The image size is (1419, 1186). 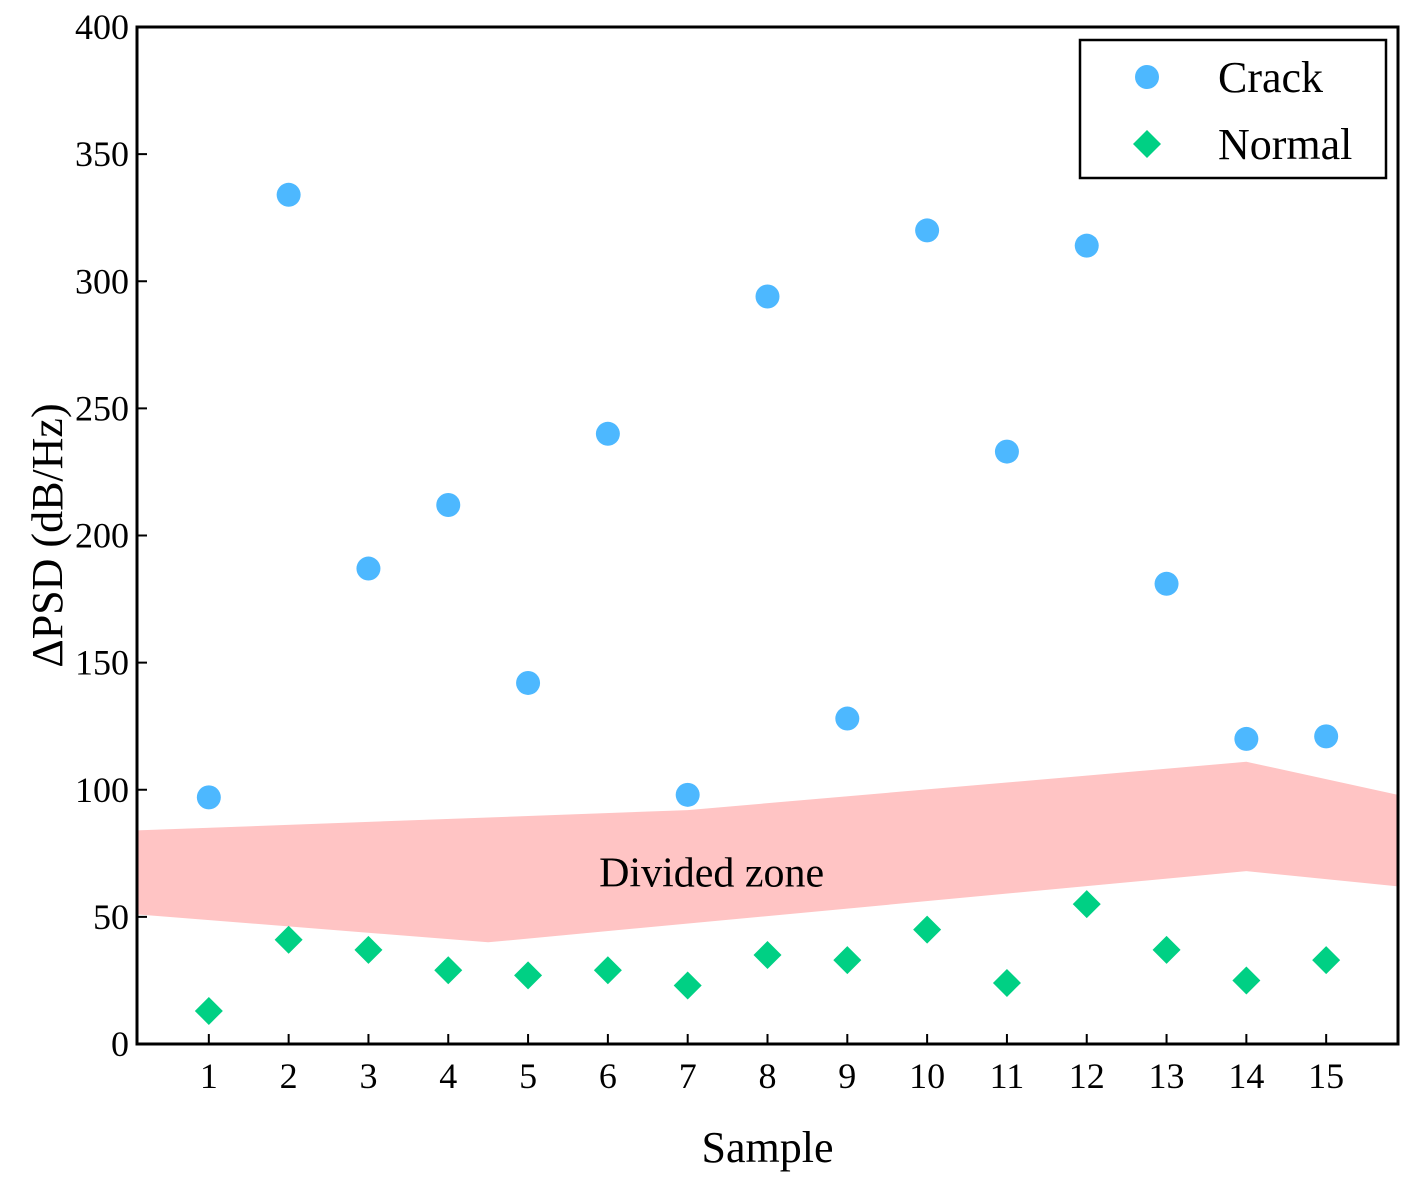 What do you see at coordinates (209, 1076) in the screenshot?
I see `x-tick-label: 1` at bounding box center [209, 1076].